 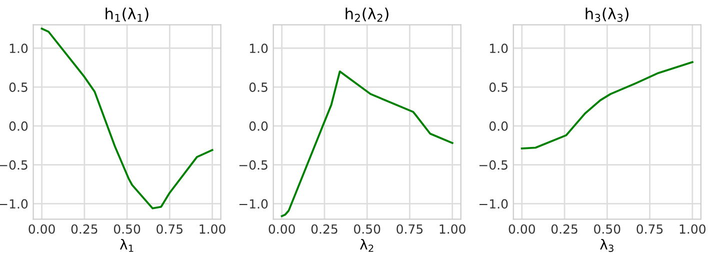 What do you see at coordinates (367, 15) in the screenshot?
I see `chart-title: h$_{2}$(λ$_{2}$)` at bounding box center [367, 15].